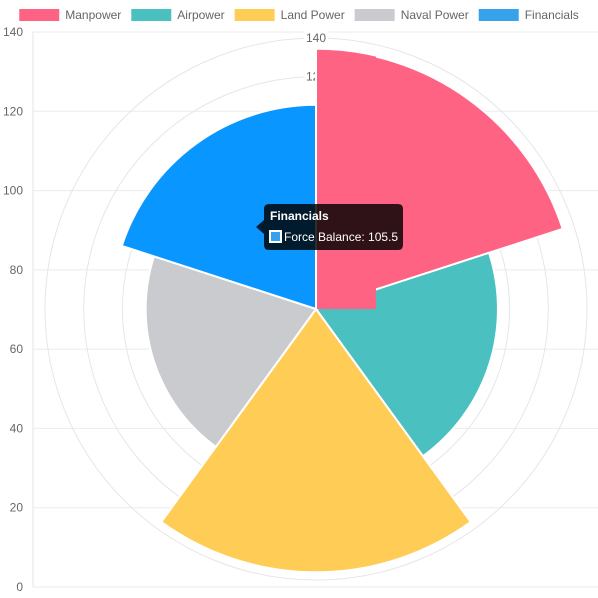 The width and height of the screenshot is (598, 598). Describe the element at coordinates (93, 15) in the screenshot. I see `legend-label: Manpower` at that location.